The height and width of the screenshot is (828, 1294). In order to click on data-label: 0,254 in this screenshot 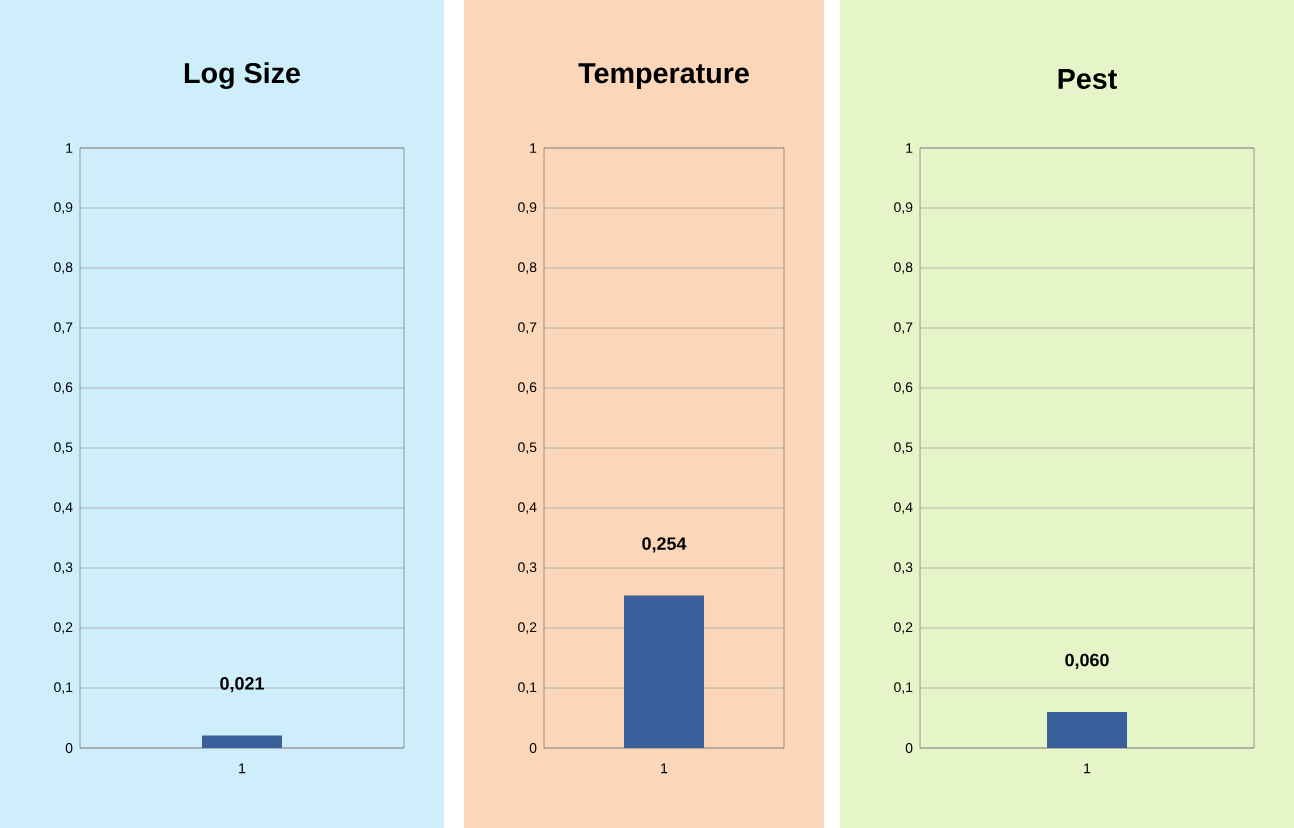, I will do `click(664, 545)`.